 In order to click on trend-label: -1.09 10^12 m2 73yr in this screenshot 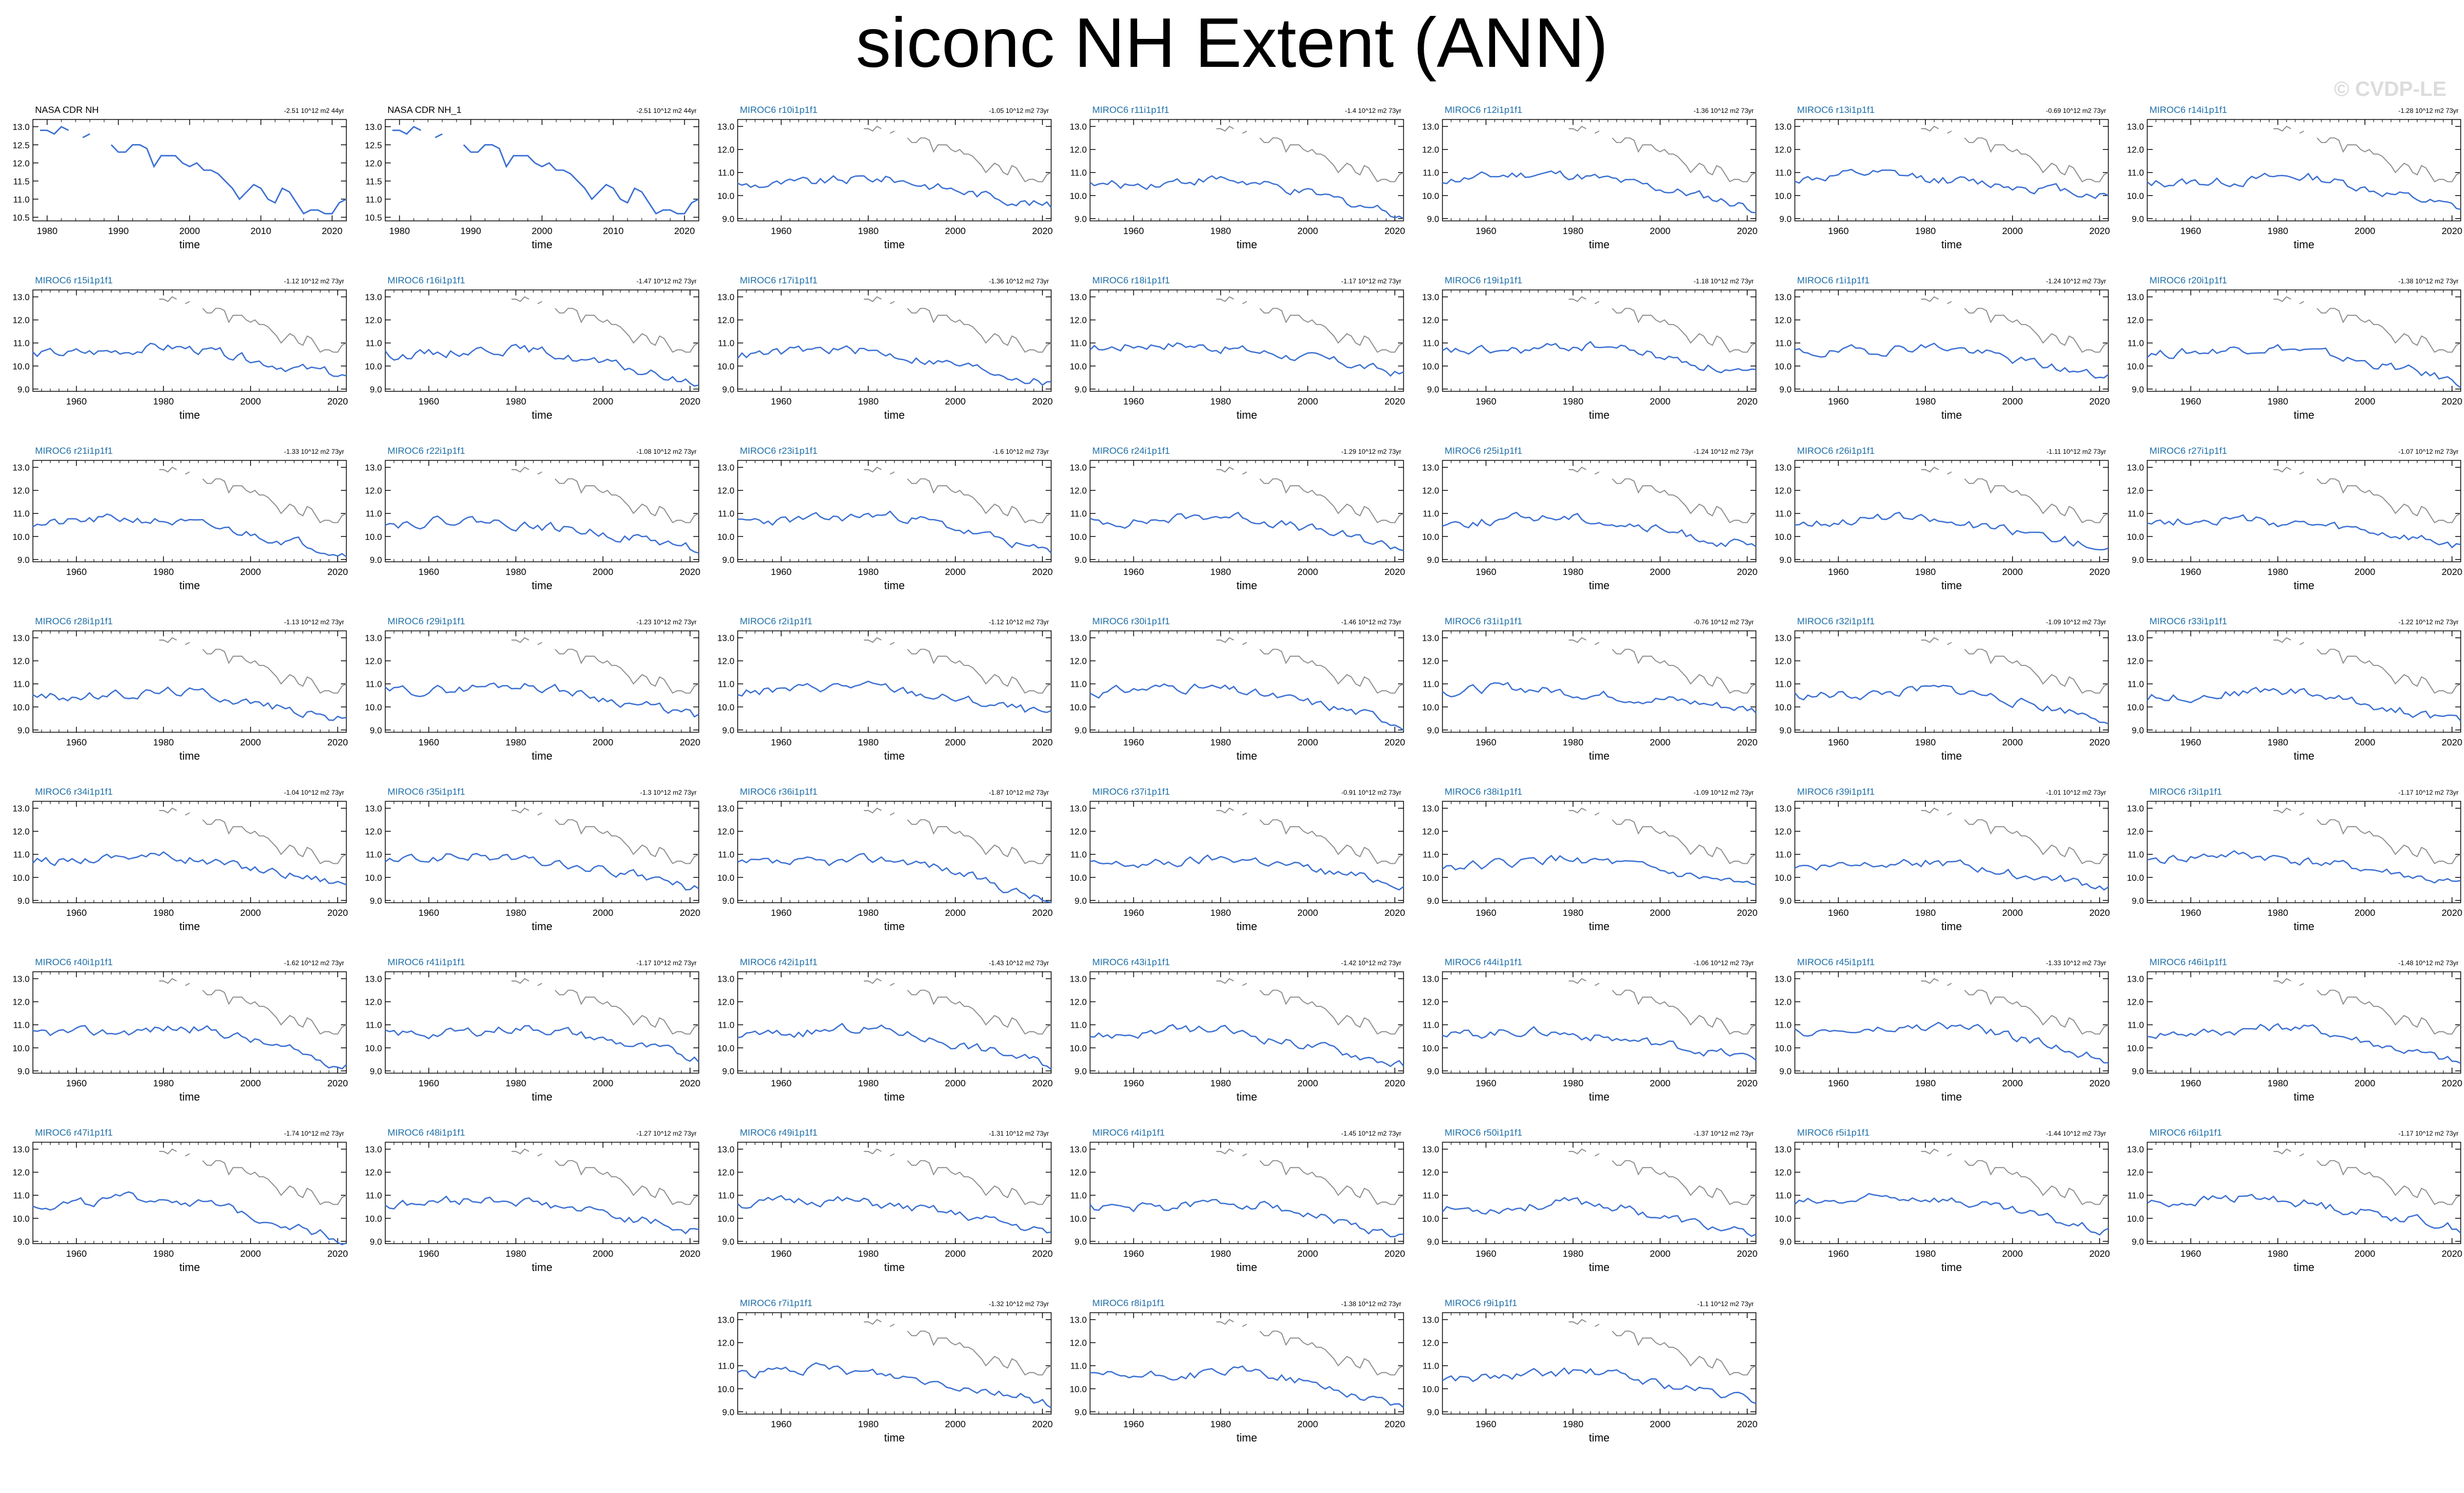, I will do `click(1724, 792)`.